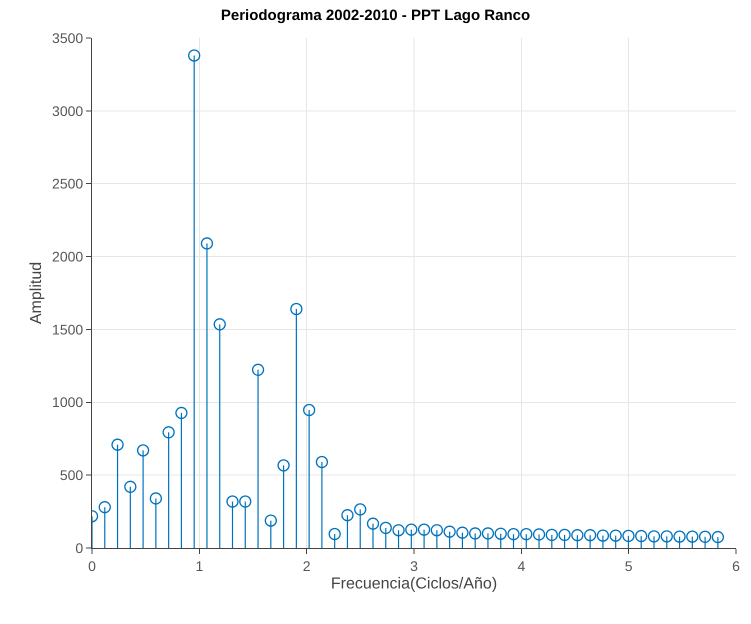 The height and width of the screenshot is (624, 751). I want to click on y-tick-label: 0, so click(79, 548).